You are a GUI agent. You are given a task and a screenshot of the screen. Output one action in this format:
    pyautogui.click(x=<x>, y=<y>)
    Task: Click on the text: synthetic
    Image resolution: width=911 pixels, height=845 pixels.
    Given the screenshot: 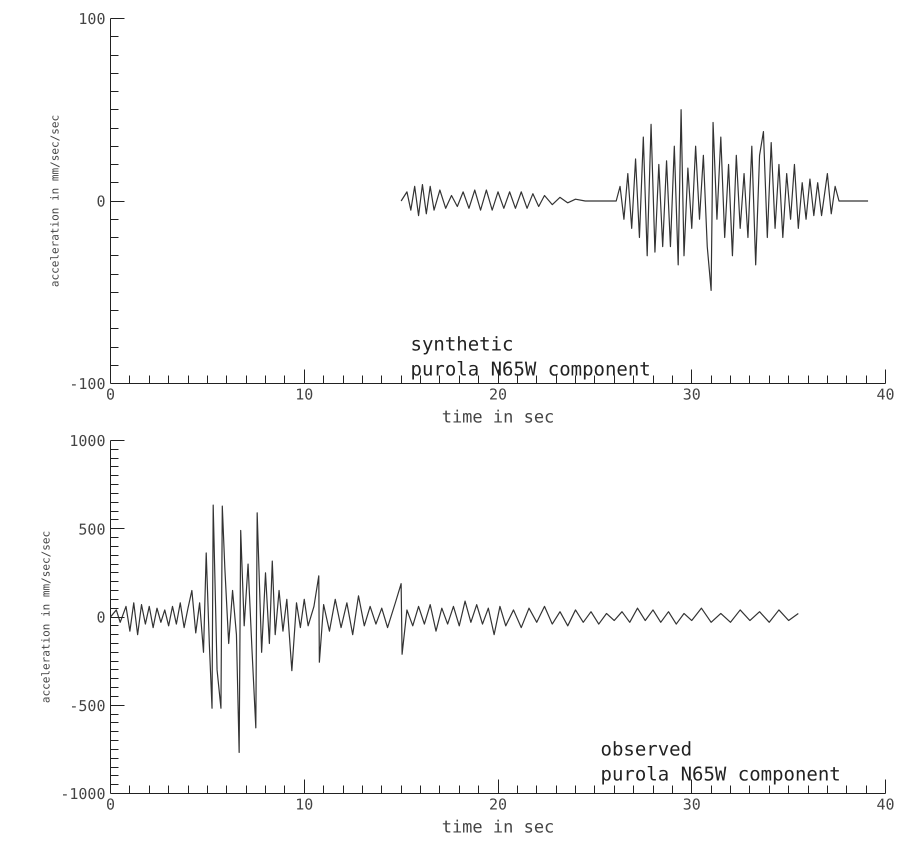 What is the action you would take?
    pyautogui.click(x=462, y=345)
    